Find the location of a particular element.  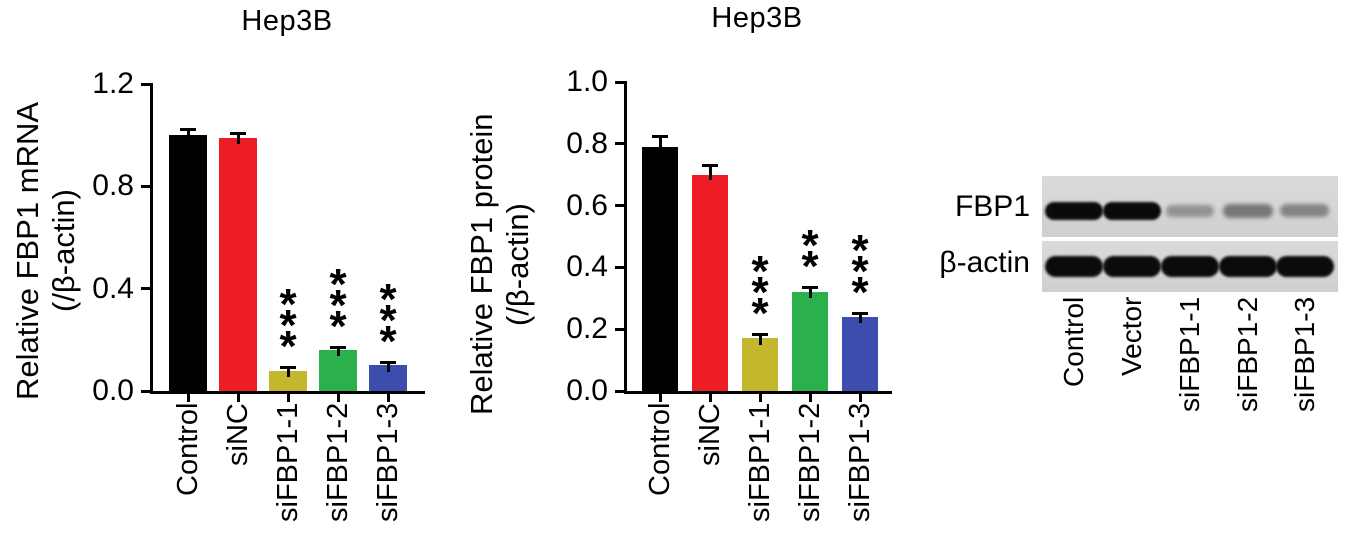

significance-siFBP1-2: * * is located at coordinates (810, 256).